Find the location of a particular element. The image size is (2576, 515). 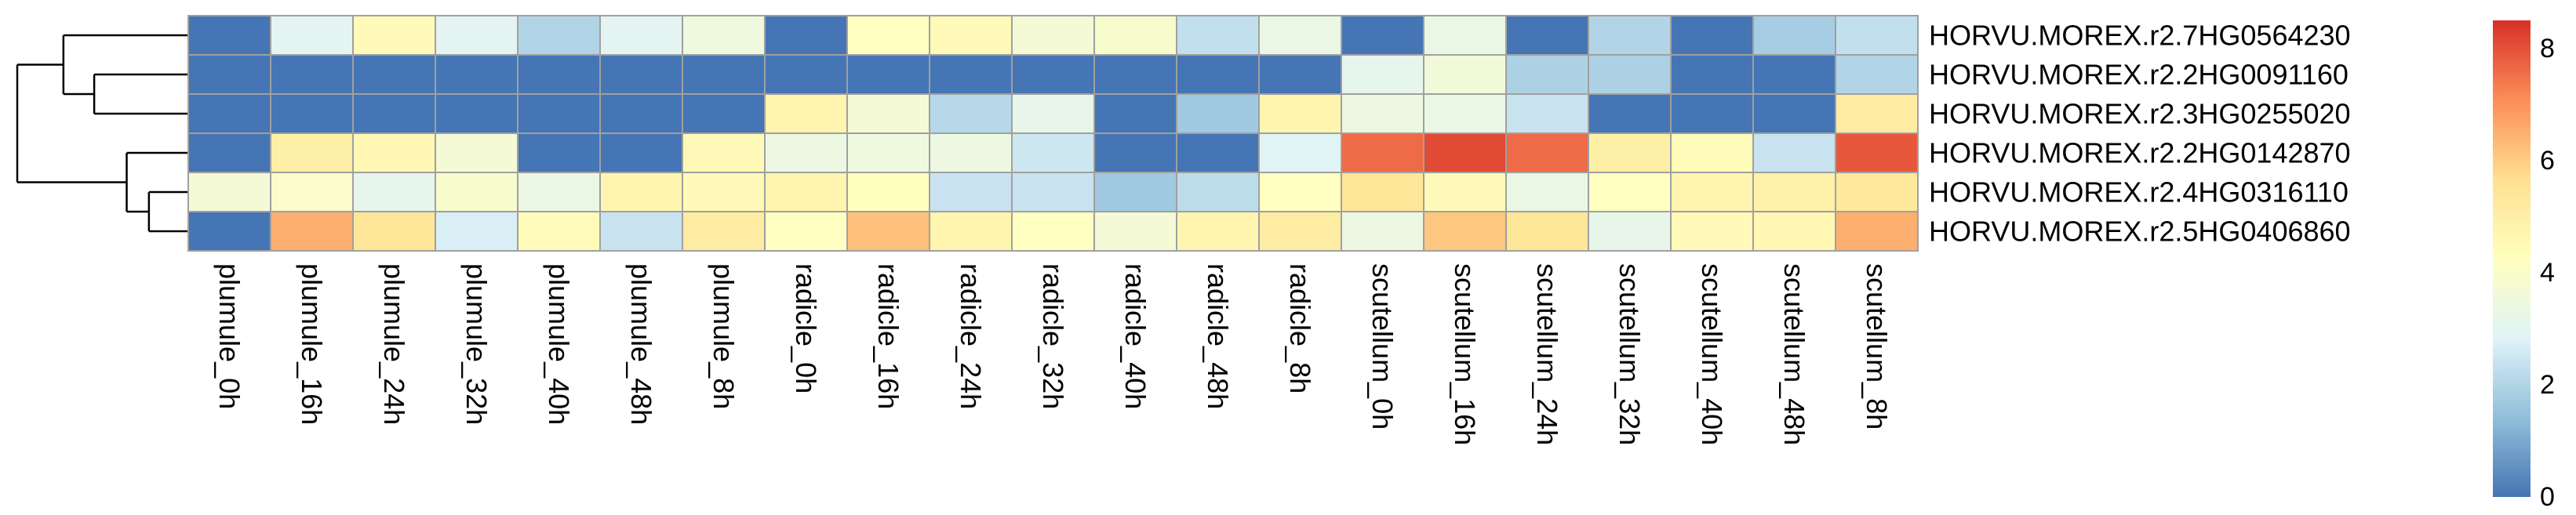

column-label: plumule_16h is located at coordinates (312, 344).